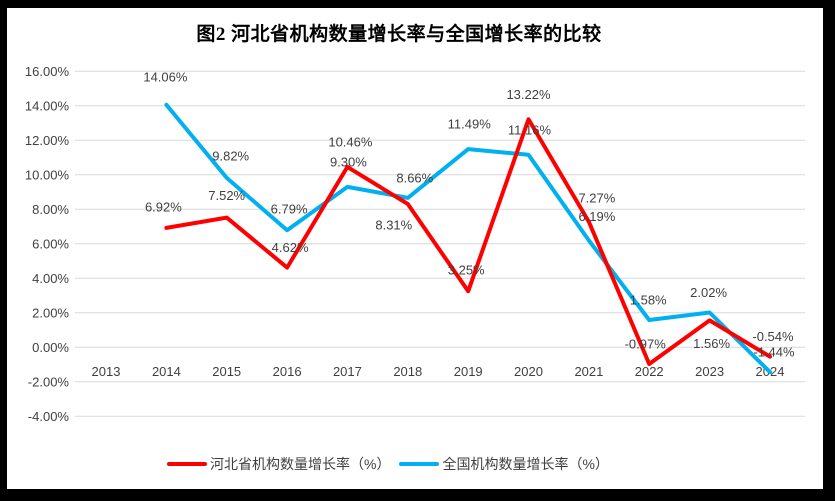 The height and width of the screenshot is (501, 835). Describe the element at coordinates (187, 464) in the screenshot. I see `legend-line-swatch-hebei` at that location.